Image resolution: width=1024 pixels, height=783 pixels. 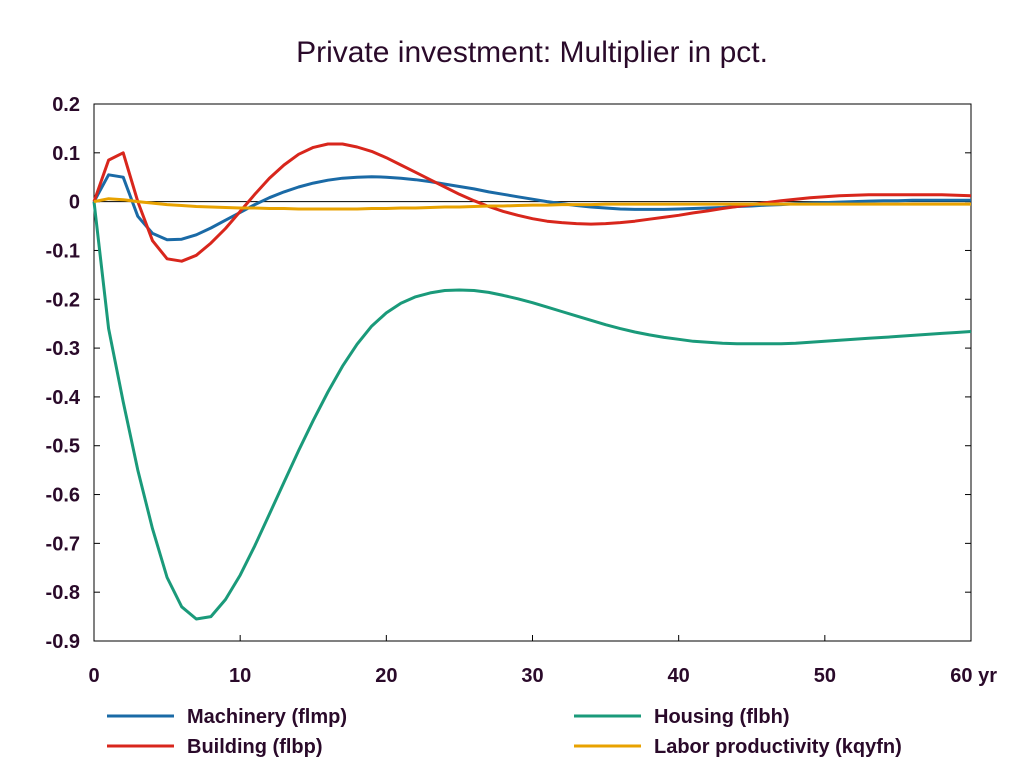 What do you see at coordinates (722, 717) in the screenshot?
I see `legend-label: Housing (flbh)` at bounding box center [722, 717].